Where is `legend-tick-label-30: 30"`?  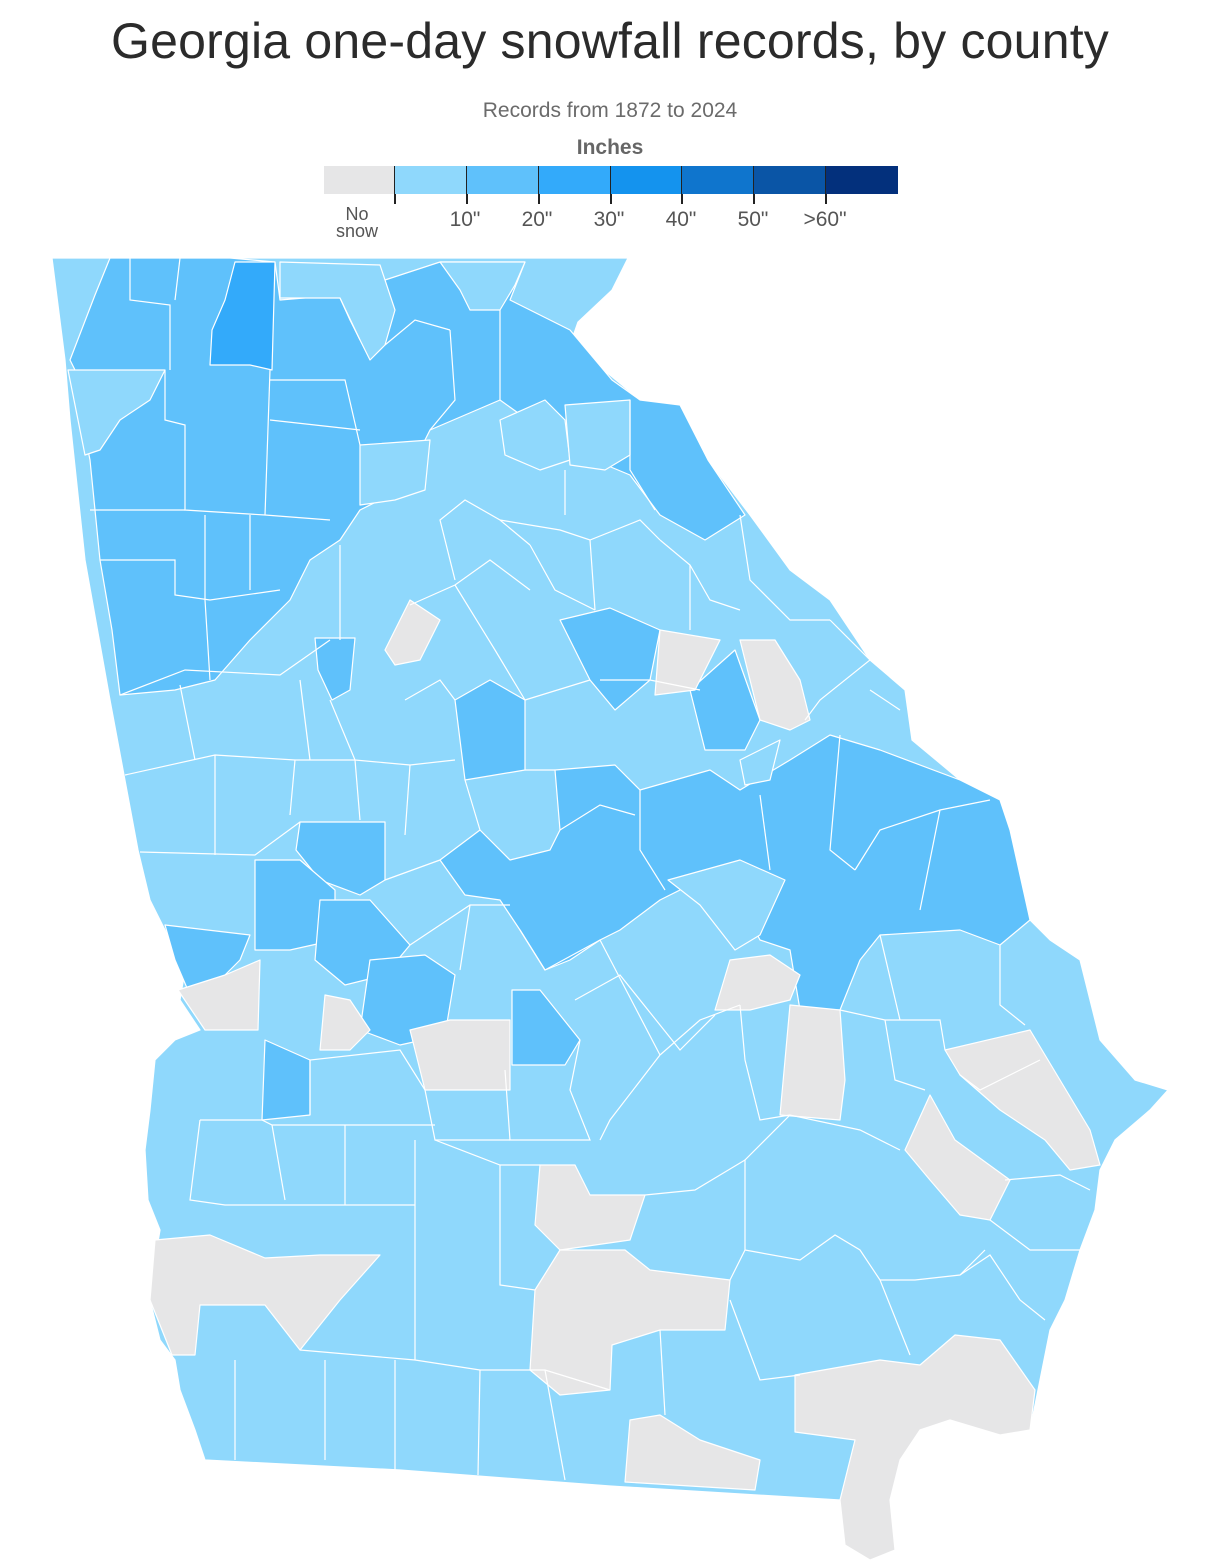
legend-tick-label-30: 30" is located at coordinates (609, 219).